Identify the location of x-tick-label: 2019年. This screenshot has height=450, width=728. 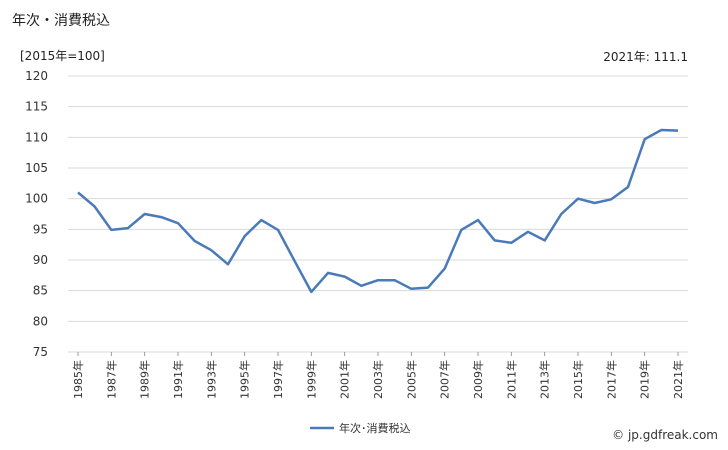
(645, 379).